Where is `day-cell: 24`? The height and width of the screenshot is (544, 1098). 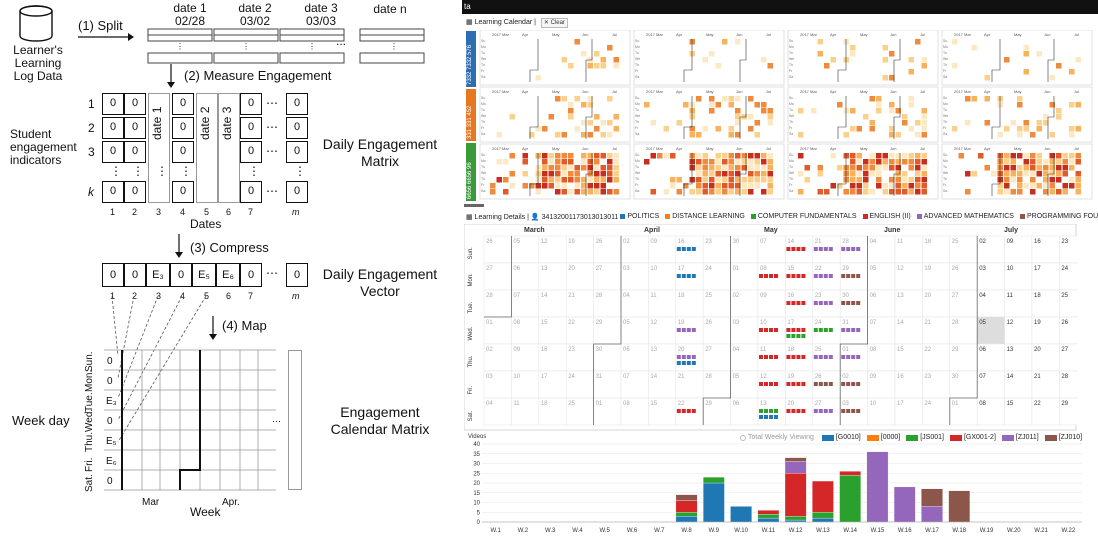 day-cell: 24 is located at coordinates (716, 276).